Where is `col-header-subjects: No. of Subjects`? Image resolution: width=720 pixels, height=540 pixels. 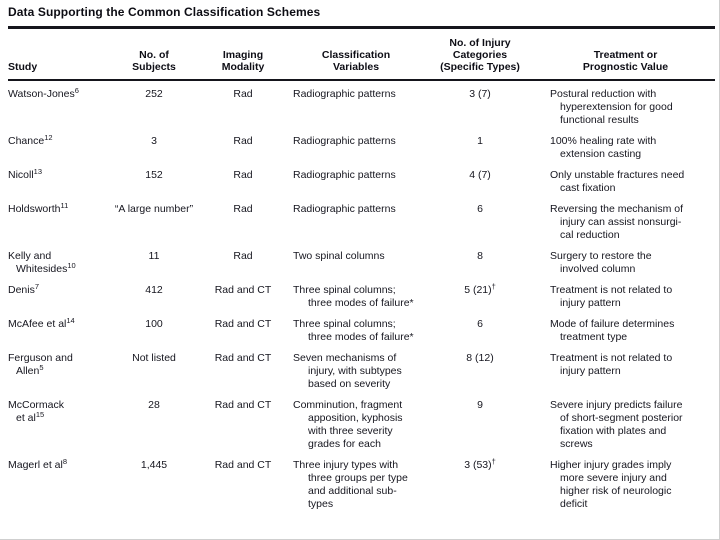
col-header-subjects: No. of Subjects is located at coordinates (154, 55).